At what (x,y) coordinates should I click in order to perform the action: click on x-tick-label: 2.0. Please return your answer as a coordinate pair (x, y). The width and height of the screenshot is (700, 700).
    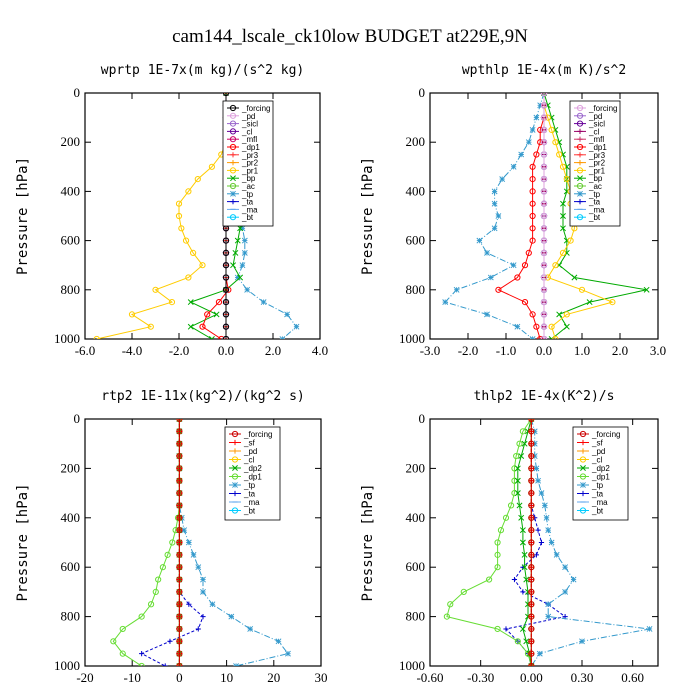
    Looking at the image, I should click on (620, 350).